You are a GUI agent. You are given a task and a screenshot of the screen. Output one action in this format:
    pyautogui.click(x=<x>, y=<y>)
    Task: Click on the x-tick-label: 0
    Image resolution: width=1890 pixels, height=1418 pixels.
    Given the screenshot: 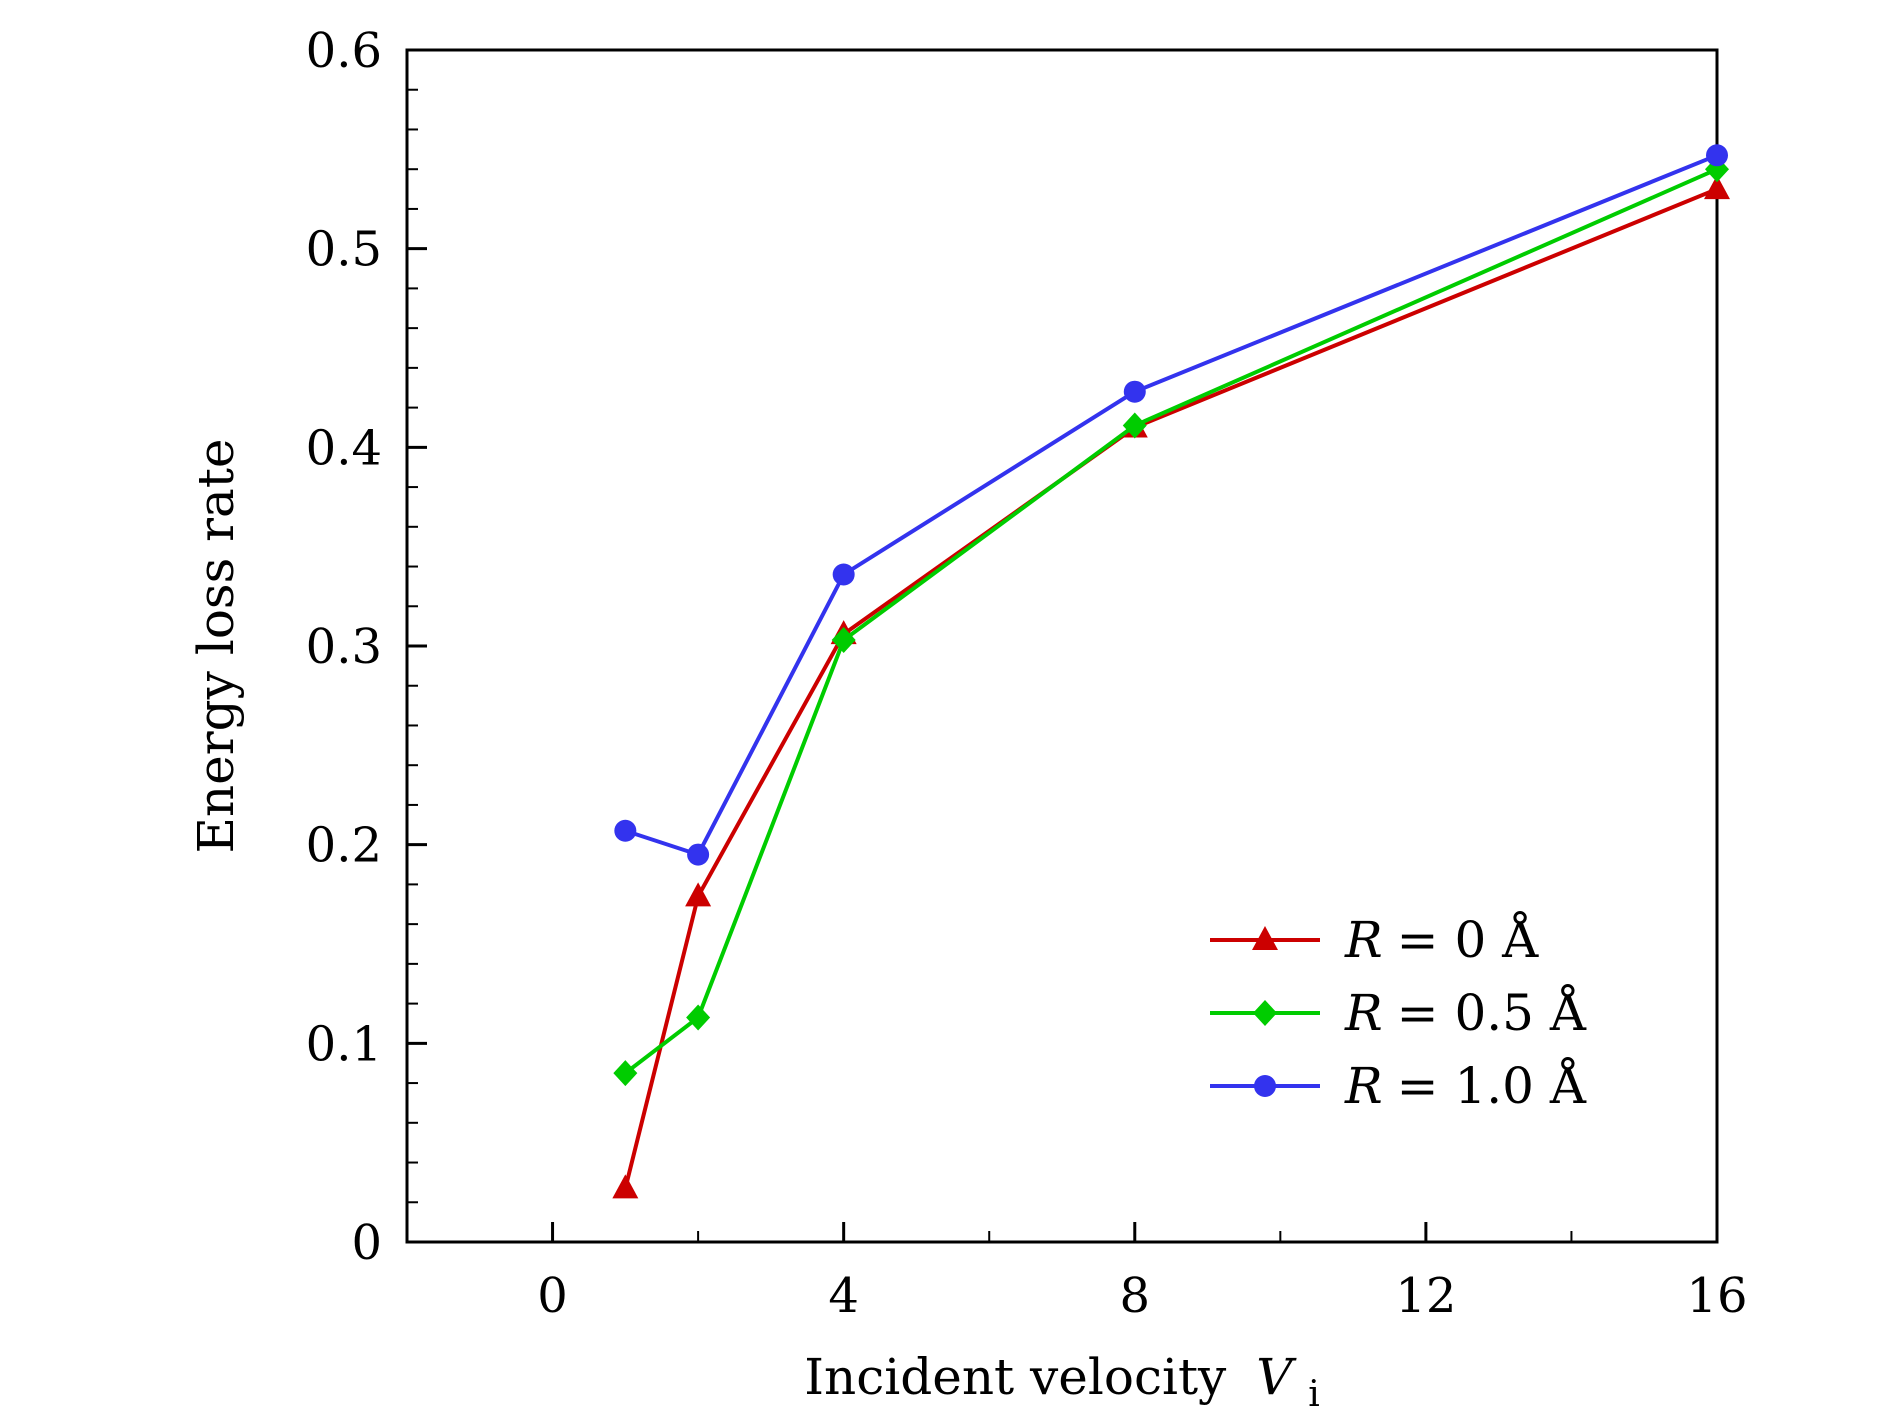 What is the action you would take?
    pyautogui.click(x=552, y=1296)
    